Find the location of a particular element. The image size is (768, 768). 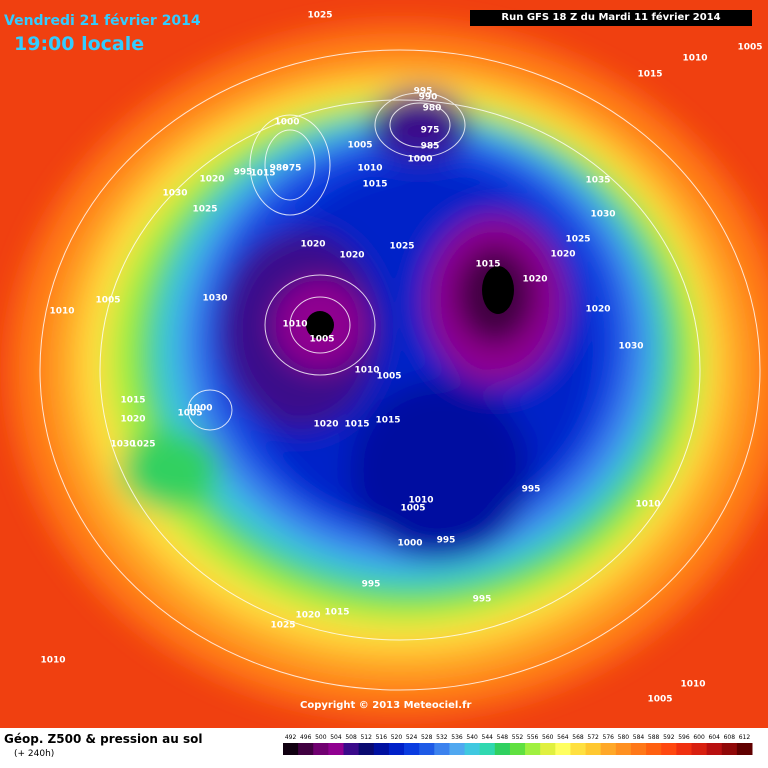

legend-label: 508 is located at coordinates (351, 737).